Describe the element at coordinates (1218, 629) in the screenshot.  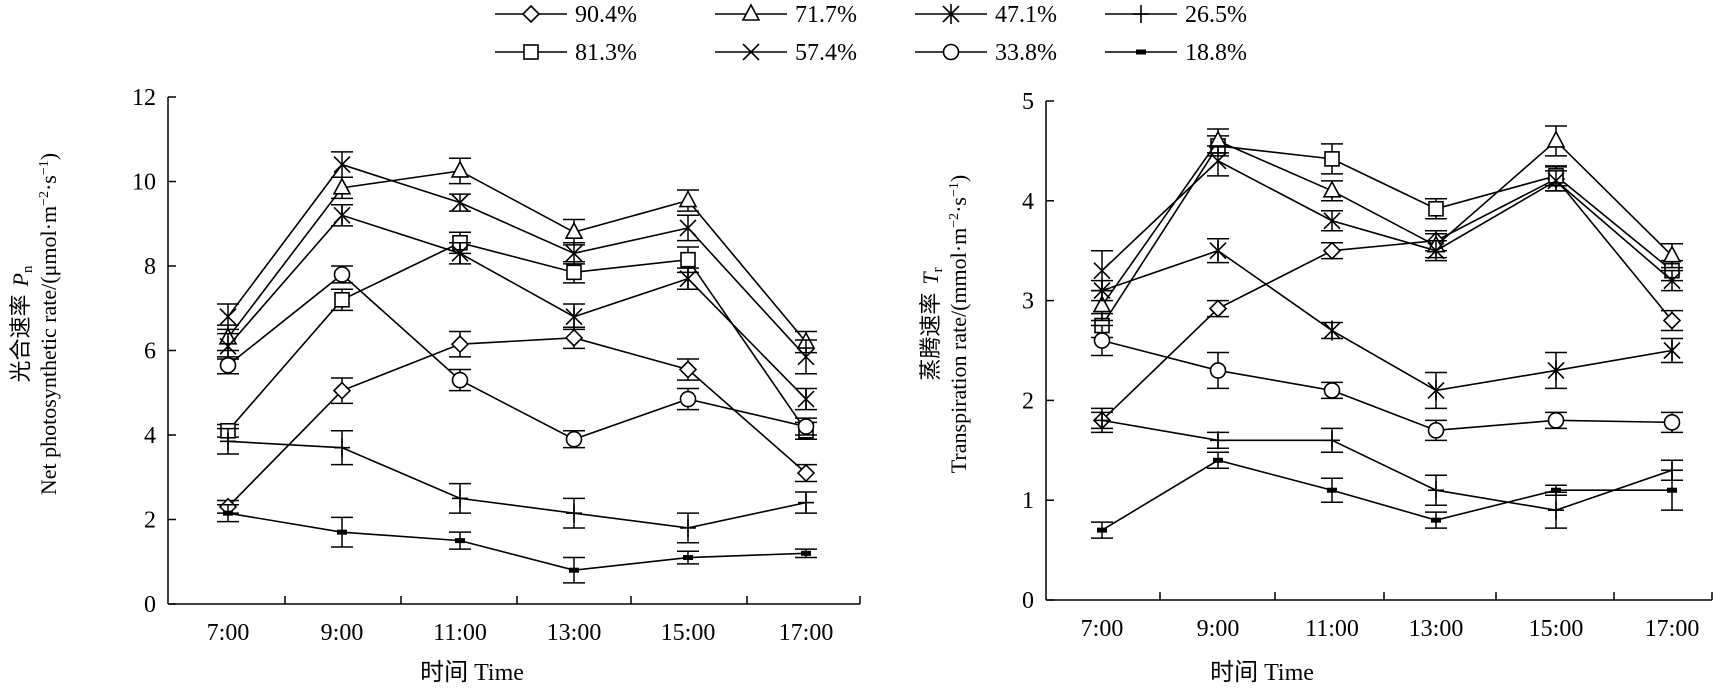
I see `x-tick-label: 9:00` at that location.